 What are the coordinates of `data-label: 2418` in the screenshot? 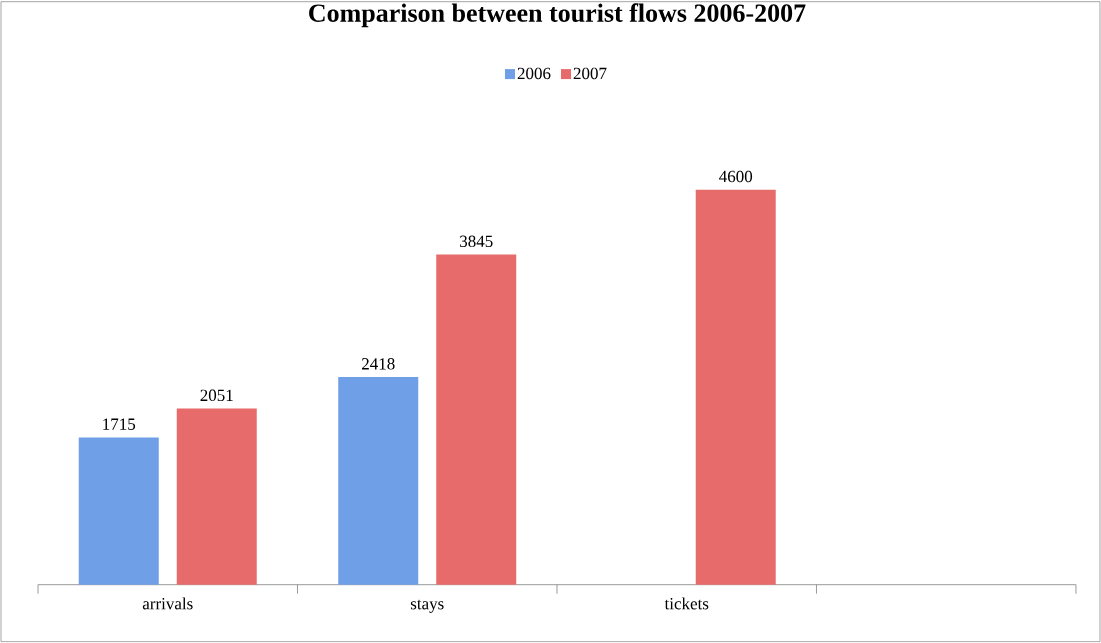 It's located at (378, 364).